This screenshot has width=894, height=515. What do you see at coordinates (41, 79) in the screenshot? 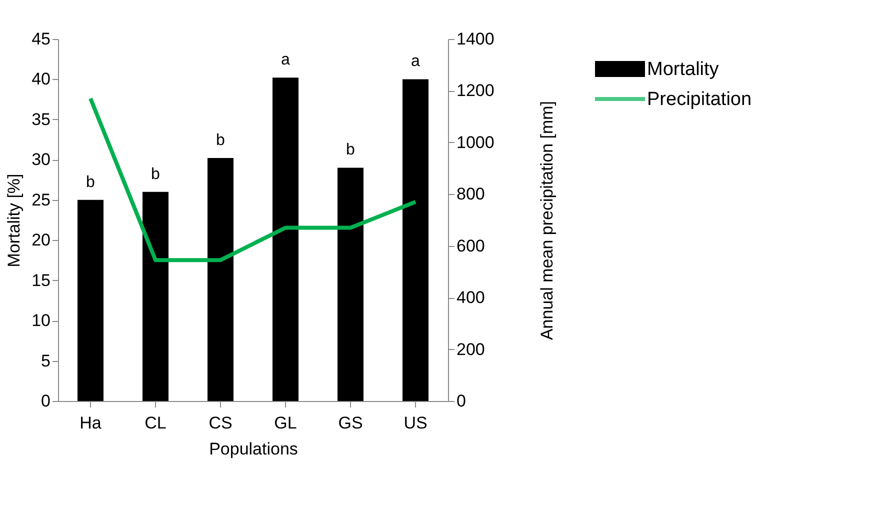
I see `y-tick-label: 40` at bounding box center [41, 79].